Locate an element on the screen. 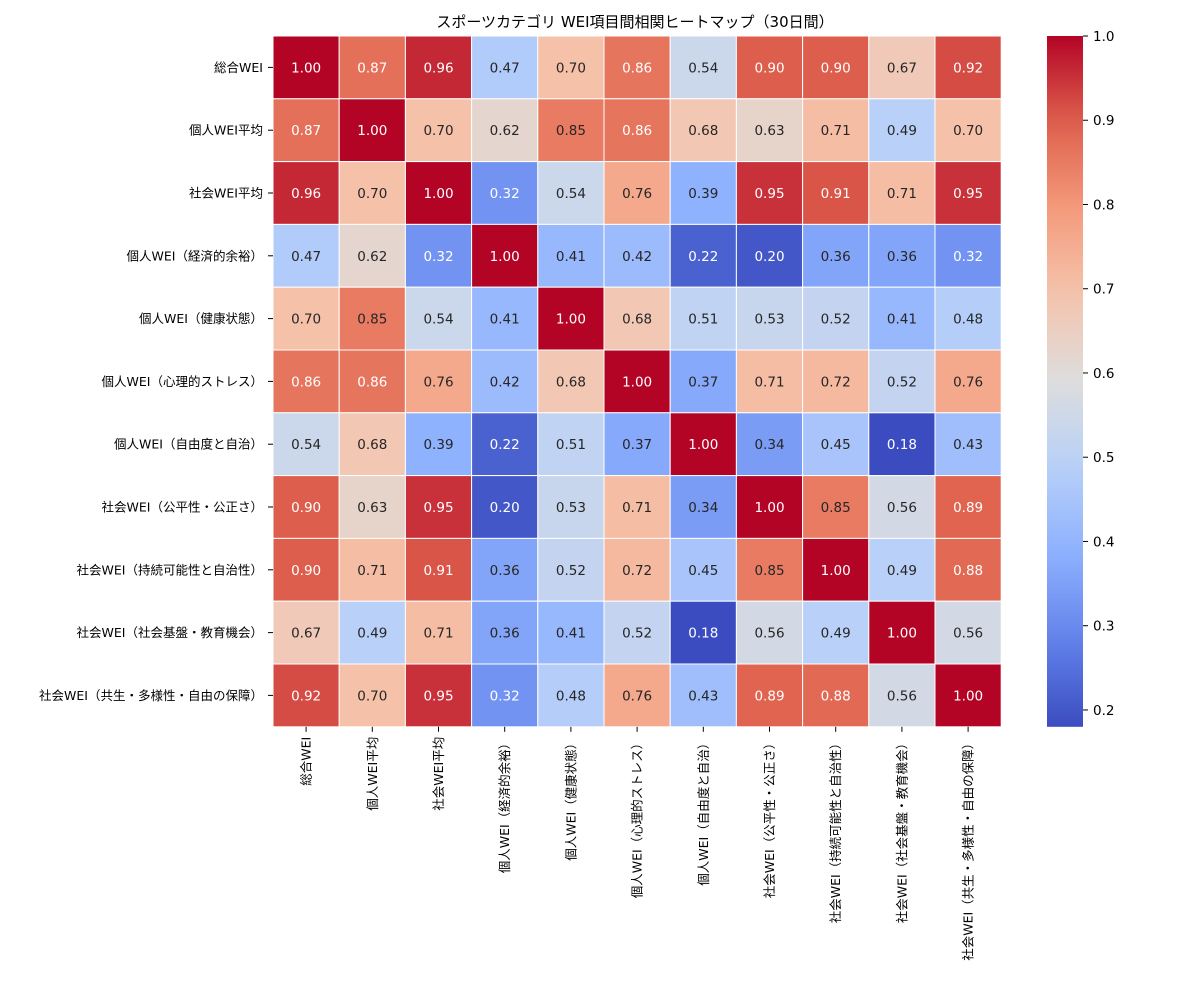  y-tick-label: 個人WEI平均 is located at coordinates (226, 130).